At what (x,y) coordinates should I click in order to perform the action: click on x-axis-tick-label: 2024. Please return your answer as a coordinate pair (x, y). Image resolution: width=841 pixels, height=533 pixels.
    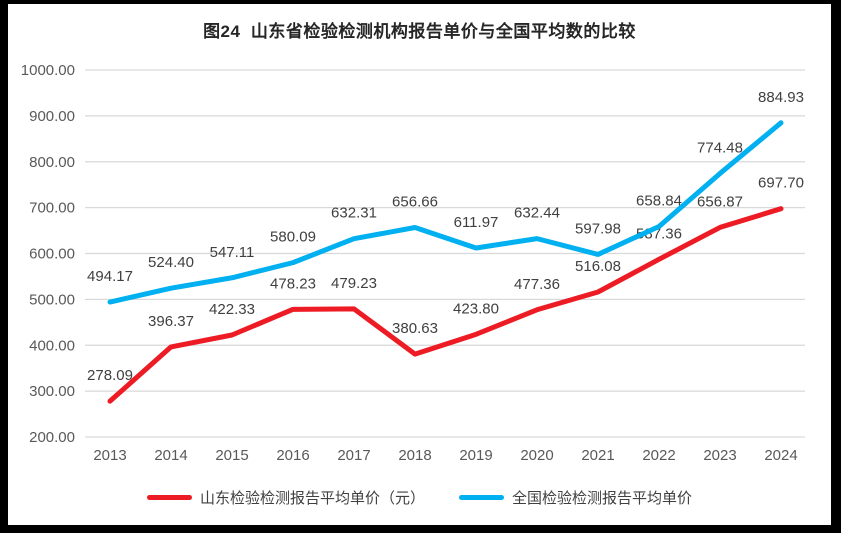
    Looking at the image, I should click on (780, 455).